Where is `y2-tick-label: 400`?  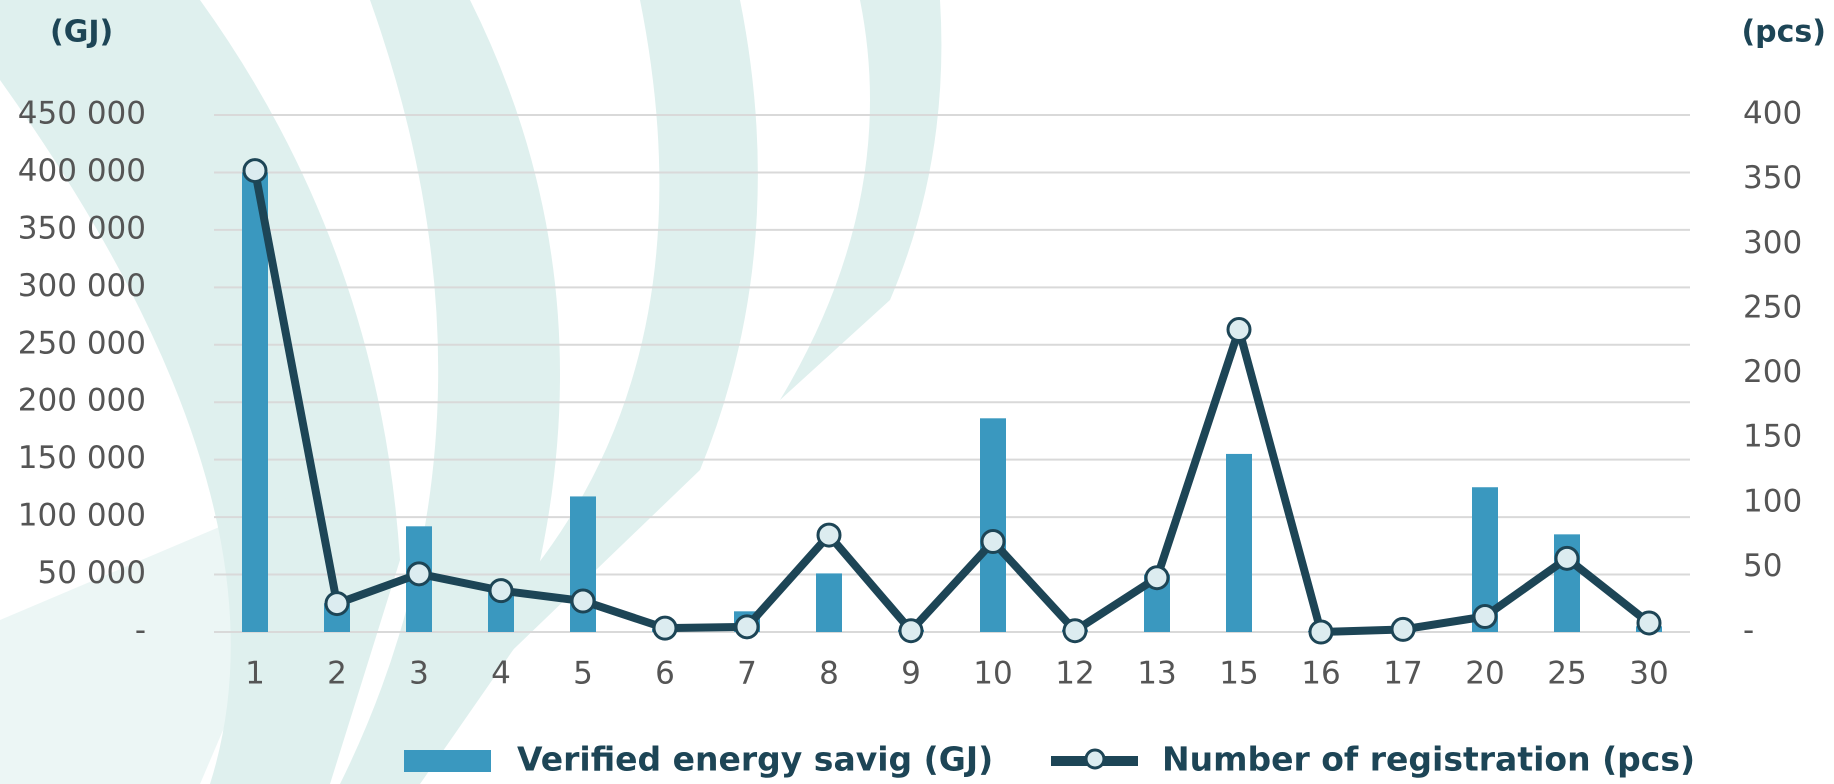
y2-tick-label: 400 is located at coordinates (1772, 114).